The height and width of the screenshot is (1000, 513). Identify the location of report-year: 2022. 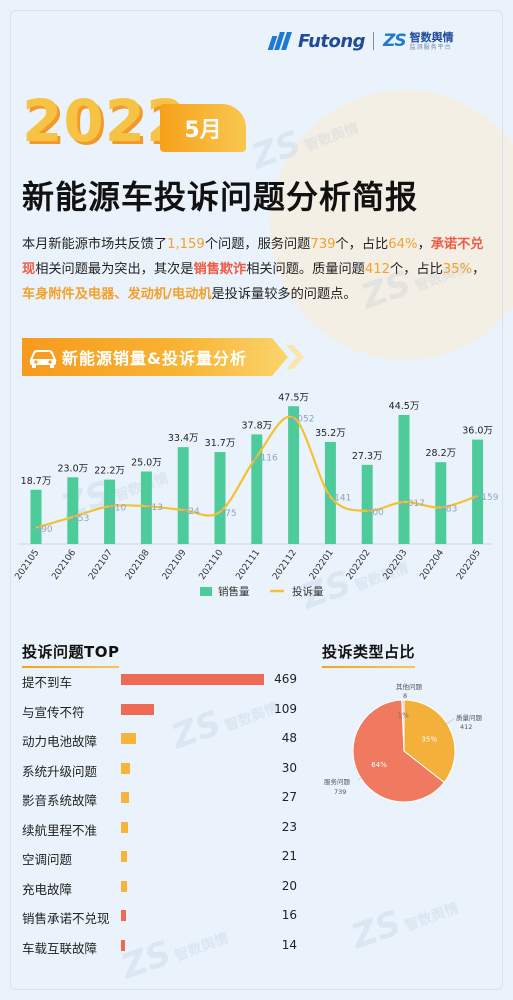
(105, 121).